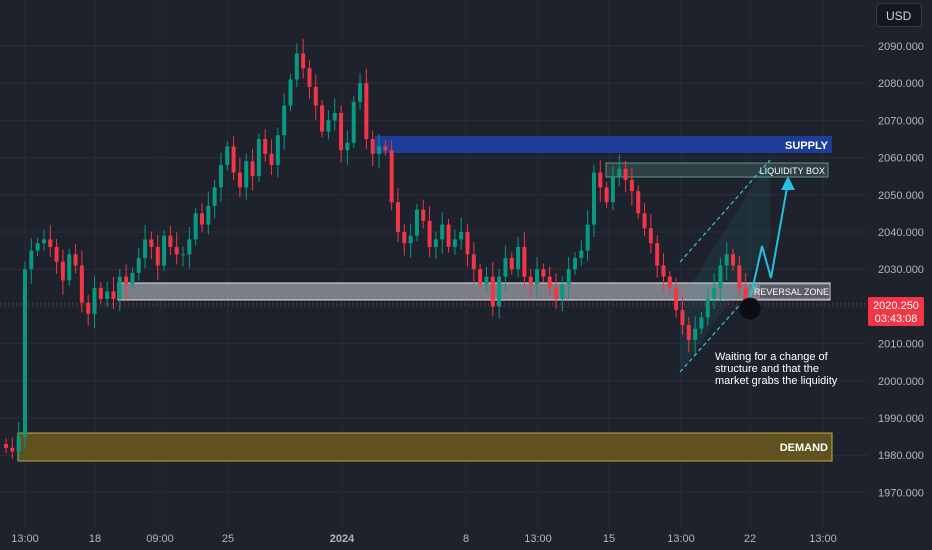 The height and width of the screenshot is (550, 932). I want to click on price-tick-label: 2090.000, so click(901, 47).